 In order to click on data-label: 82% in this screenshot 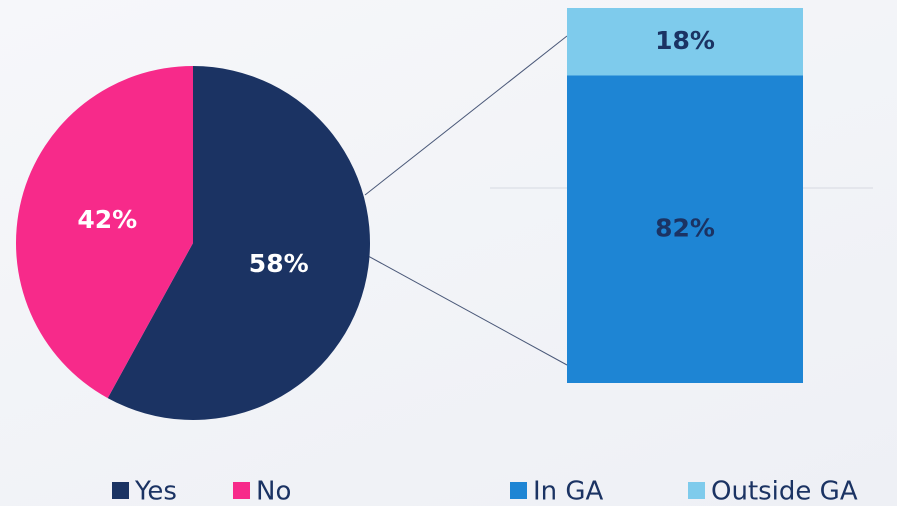, I will do `click(685, 227)`.